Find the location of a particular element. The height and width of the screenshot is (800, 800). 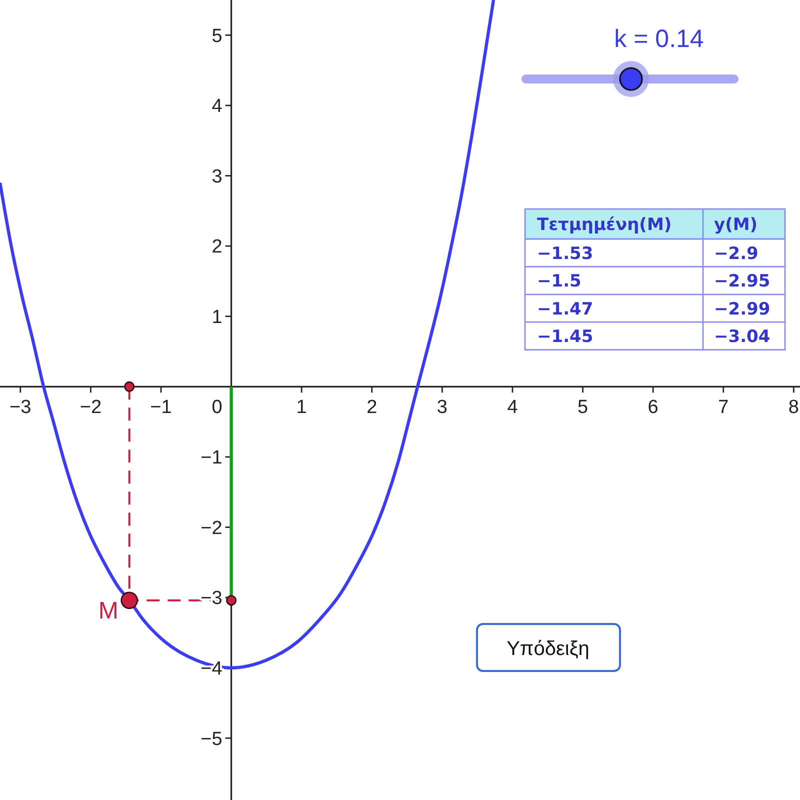

x-tick-label: 8 is located at coordinates (793, 407).